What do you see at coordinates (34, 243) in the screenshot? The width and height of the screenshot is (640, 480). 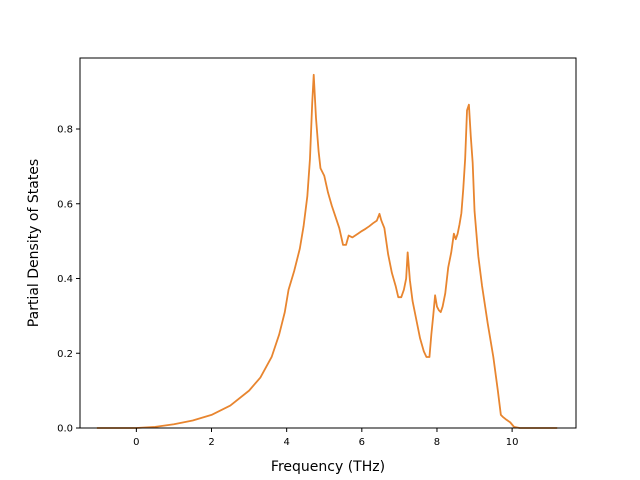 I see `y-axis-label: Partial Density of States` at bounding box center [34, 243].